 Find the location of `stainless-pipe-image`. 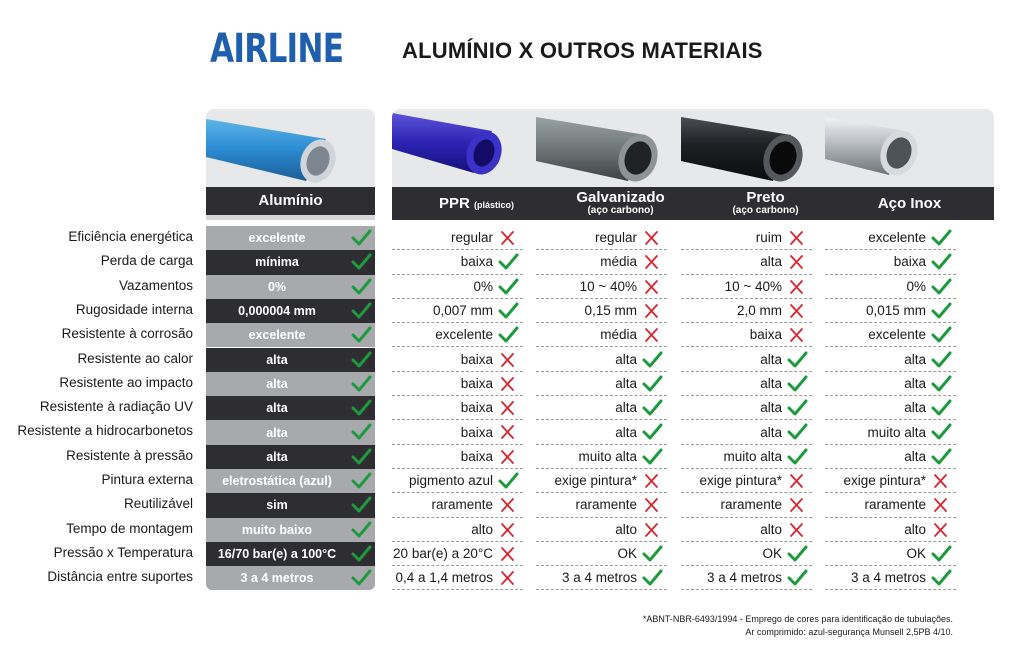

stainless-pipe-image is located at coordinates (909, 148).